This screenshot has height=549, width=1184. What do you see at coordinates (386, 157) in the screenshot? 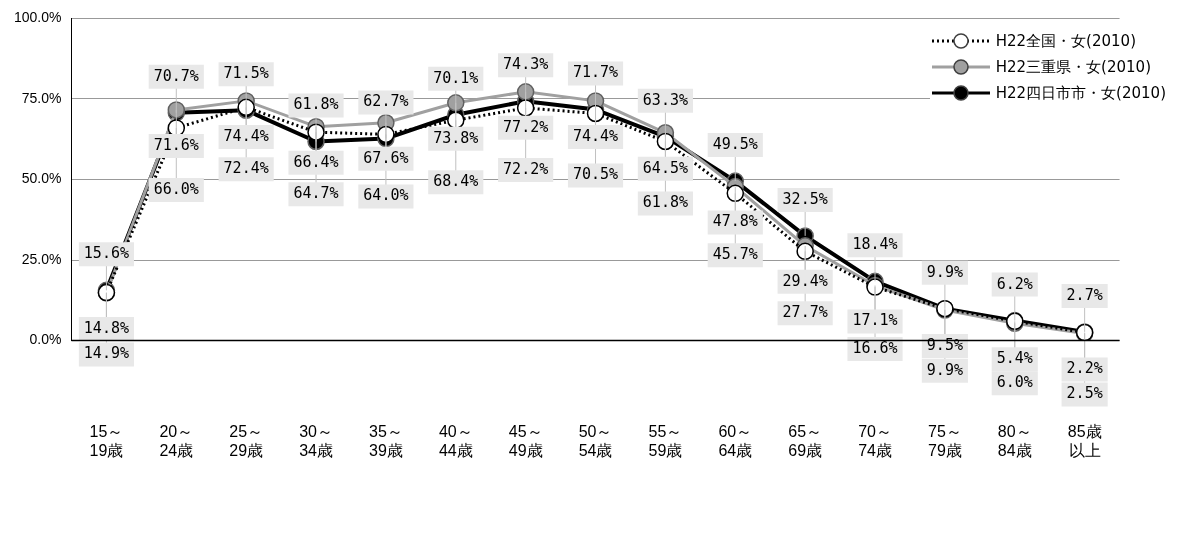
I see `data-label: 67.6%` at bounding box center [386, 157].